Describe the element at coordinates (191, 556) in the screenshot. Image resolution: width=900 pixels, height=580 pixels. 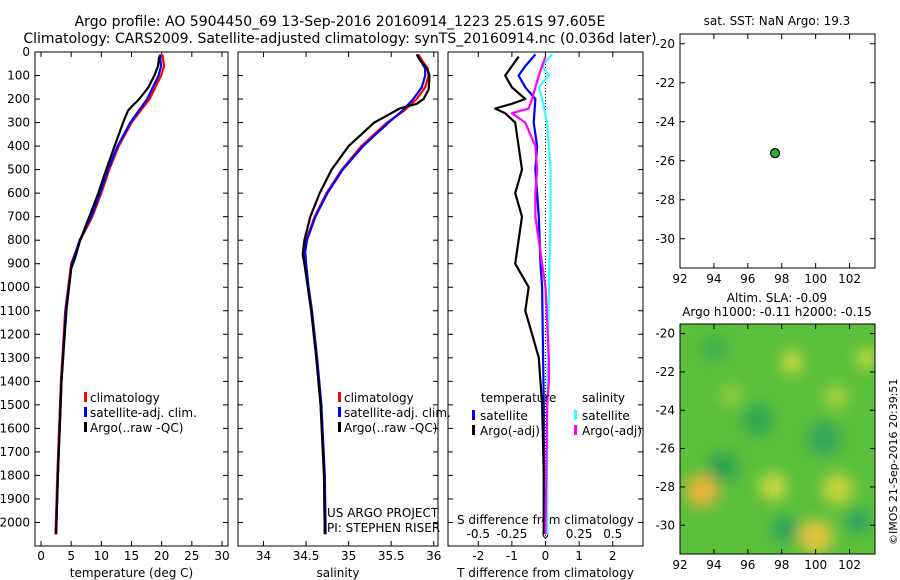
I see `x-tick-label: 25` at that location.